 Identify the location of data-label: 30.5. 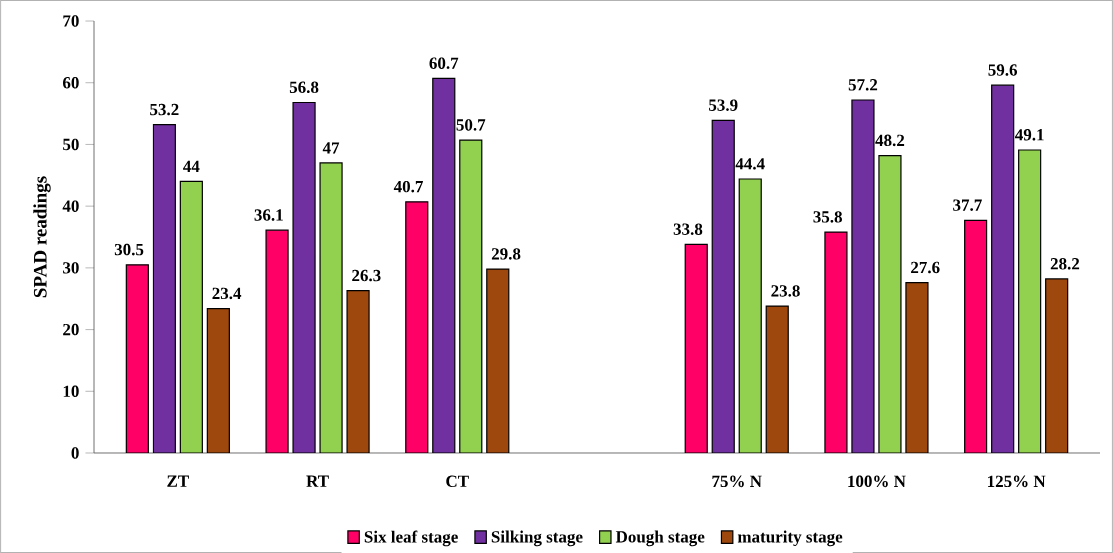
(129, 249).